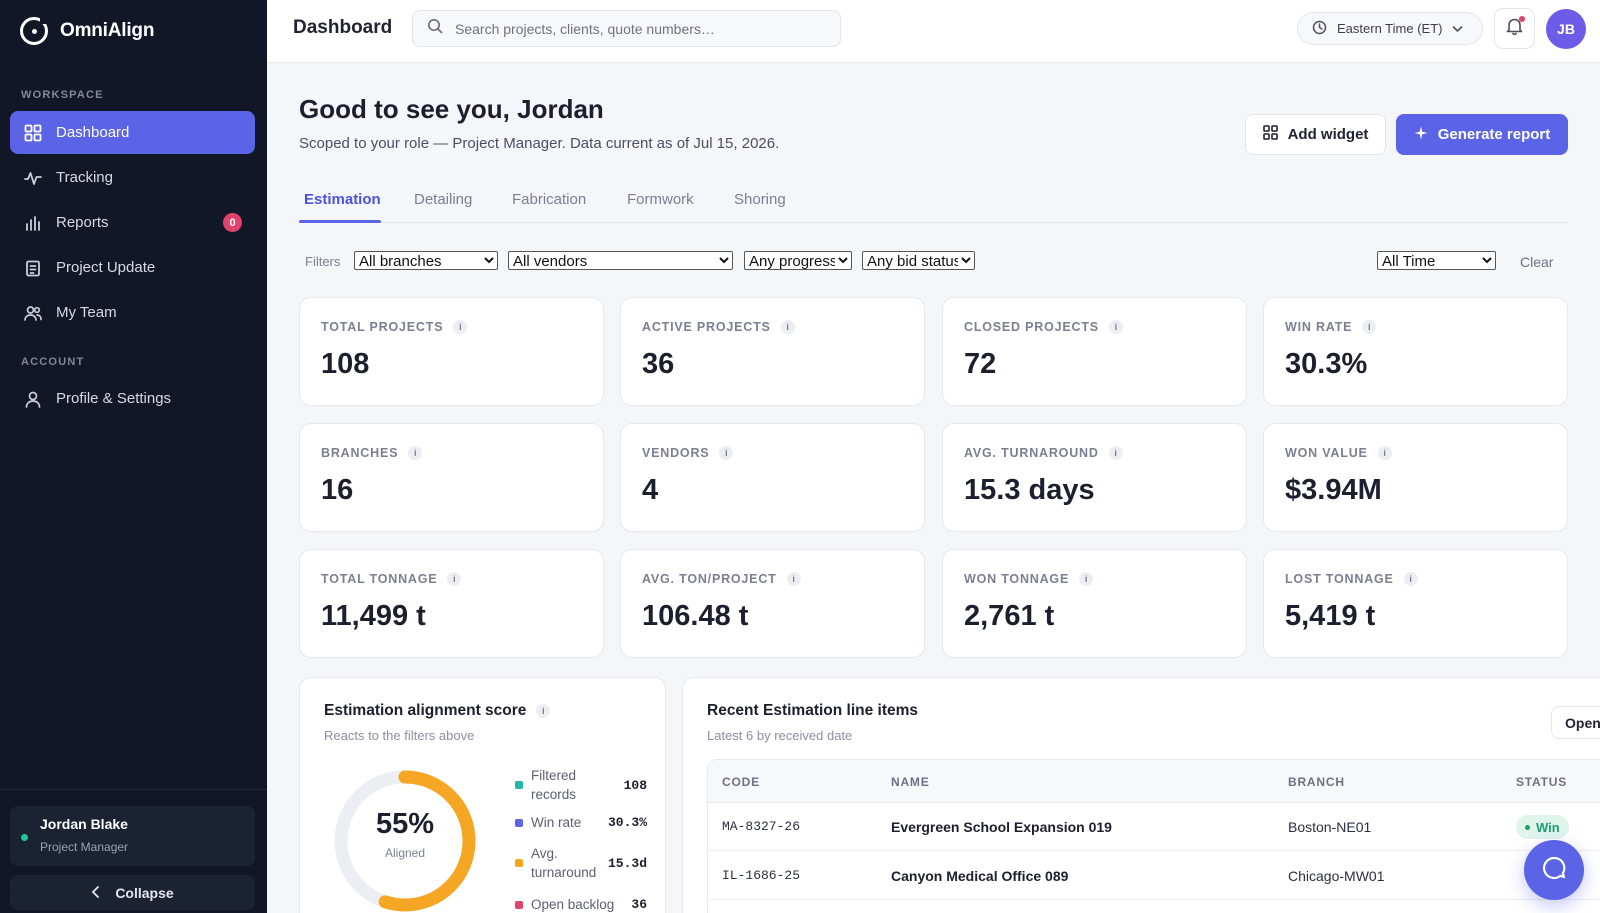 Image resolution: width=1600 pixels, height=913 pixels. What do you see at coordinates (581, 785) in the screenshot?
I see `legend-item: Filtered records 108` at bounding box center [581, 785].